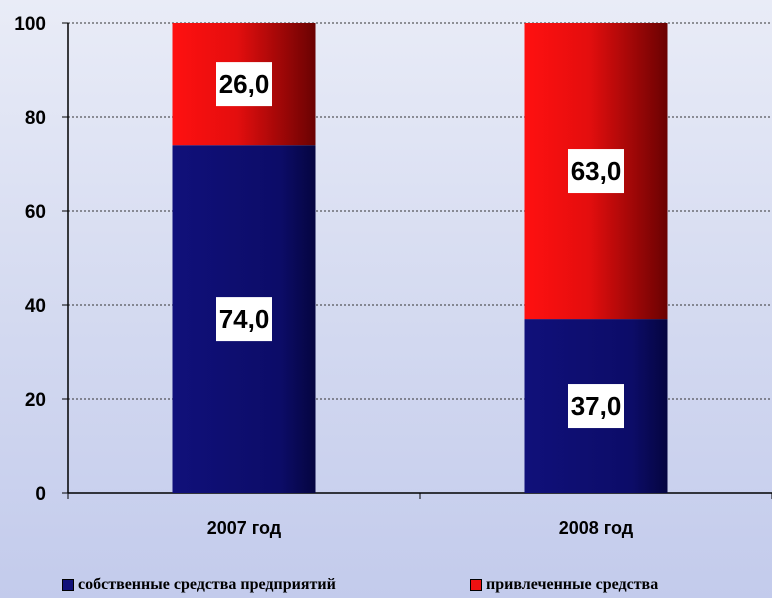  What do you see at coordinates (572, 584) in the screenshot?
I see `legend-label-borrowed-funds: привлеченные средства` at bounding box center [572, 584].